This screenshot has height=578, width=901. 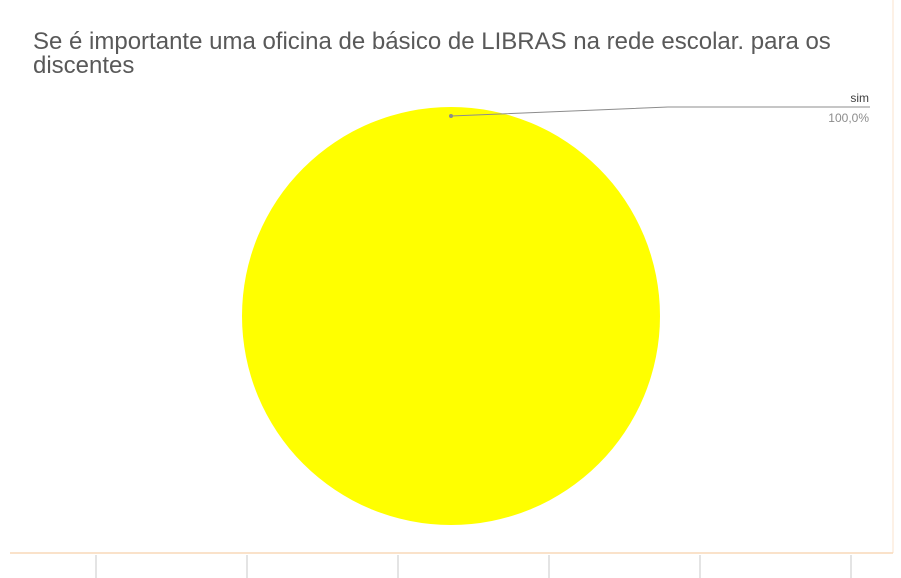 What do you see at coordinates (451, 116) in the screenshot?
I see `leader-dot` at bounding box center [451, 116].